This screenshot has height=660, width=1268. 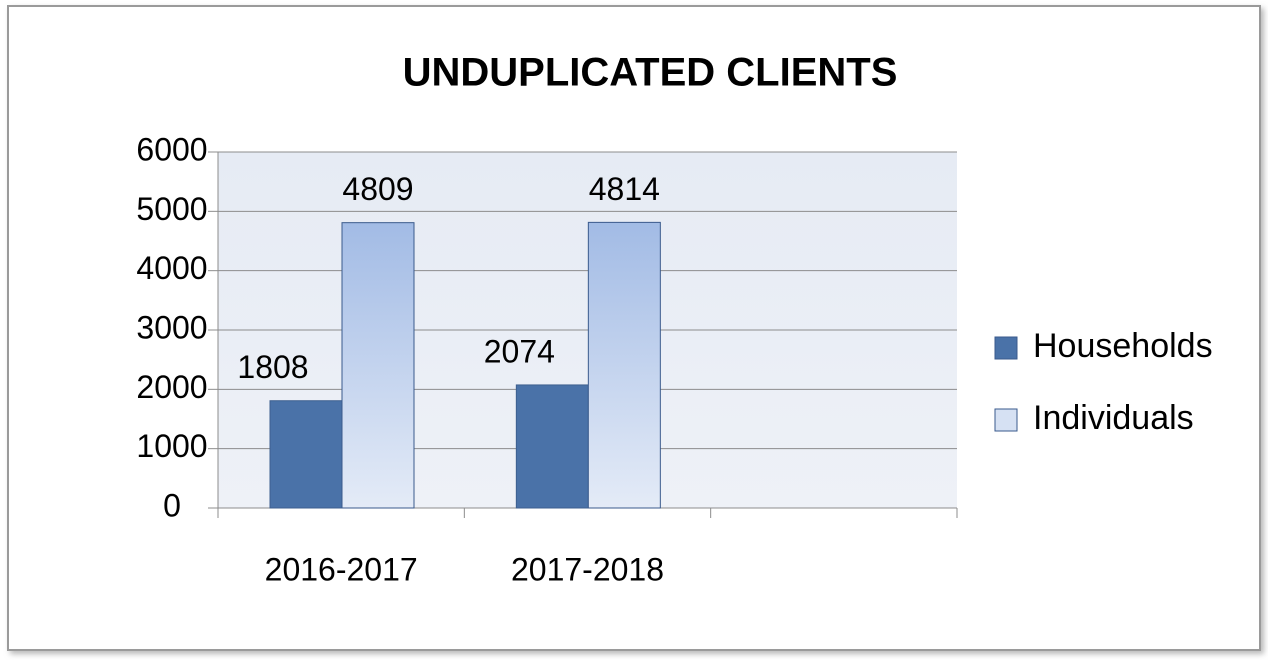 What do you see at coordinates (624, 189) in the screenshot?
I see `data-label: 4814` at bounding box center [624, 189].